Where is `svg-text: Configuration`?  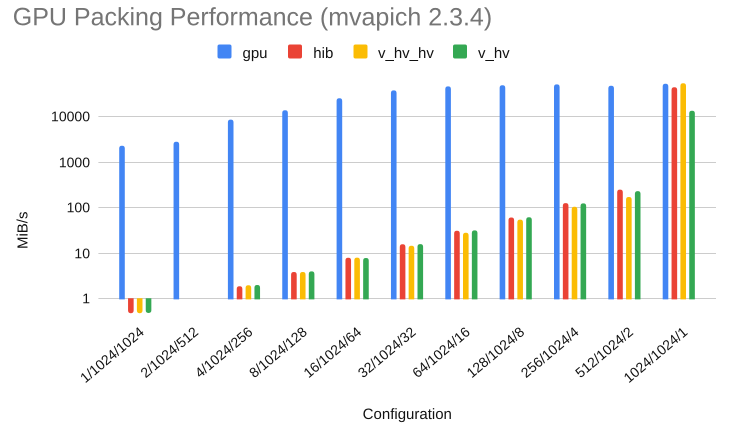
svg-text: Configuration is located at coordinates (407, 414).